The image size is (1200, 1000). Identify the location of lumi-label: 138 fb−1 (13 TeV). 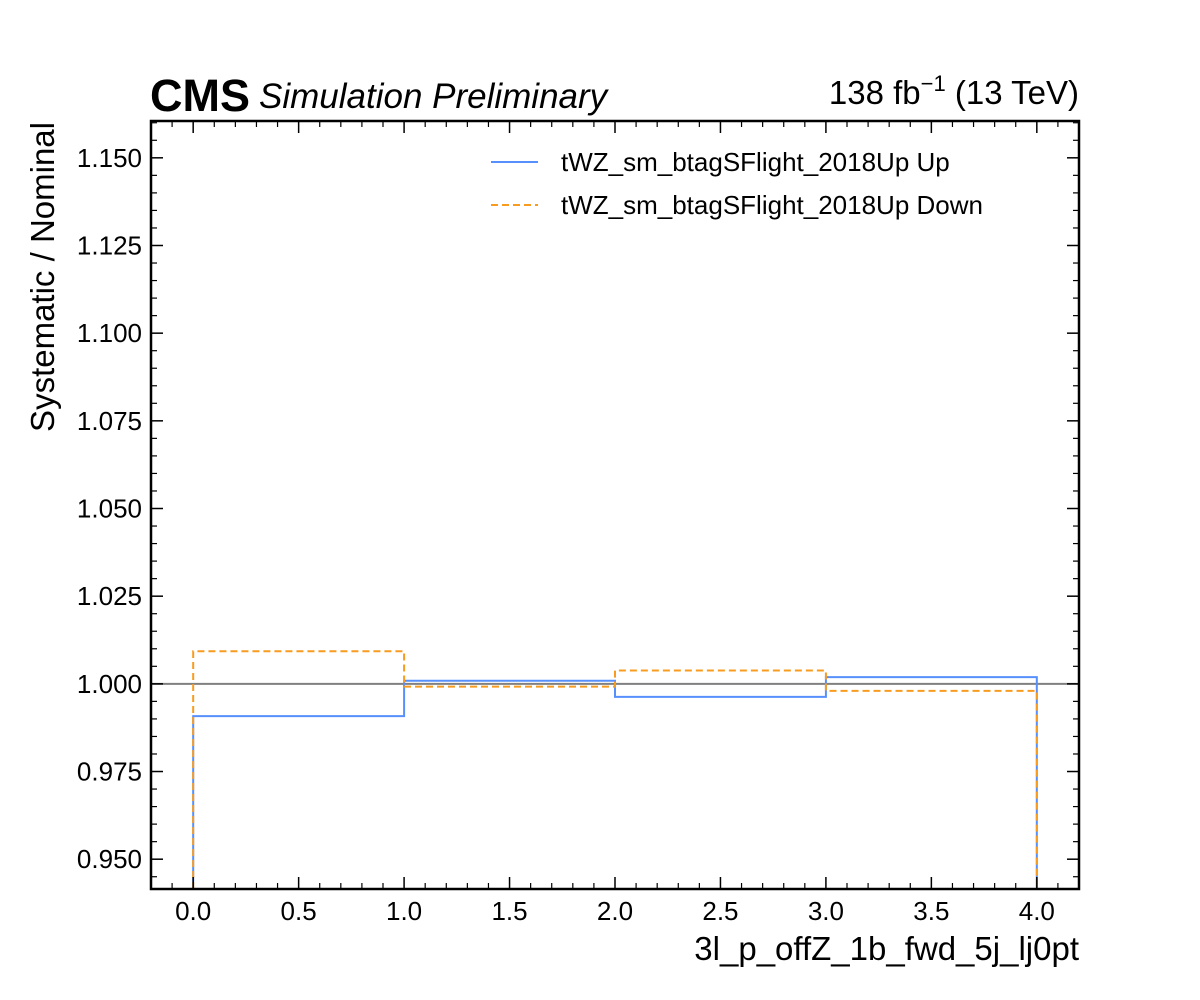
(954, 91).